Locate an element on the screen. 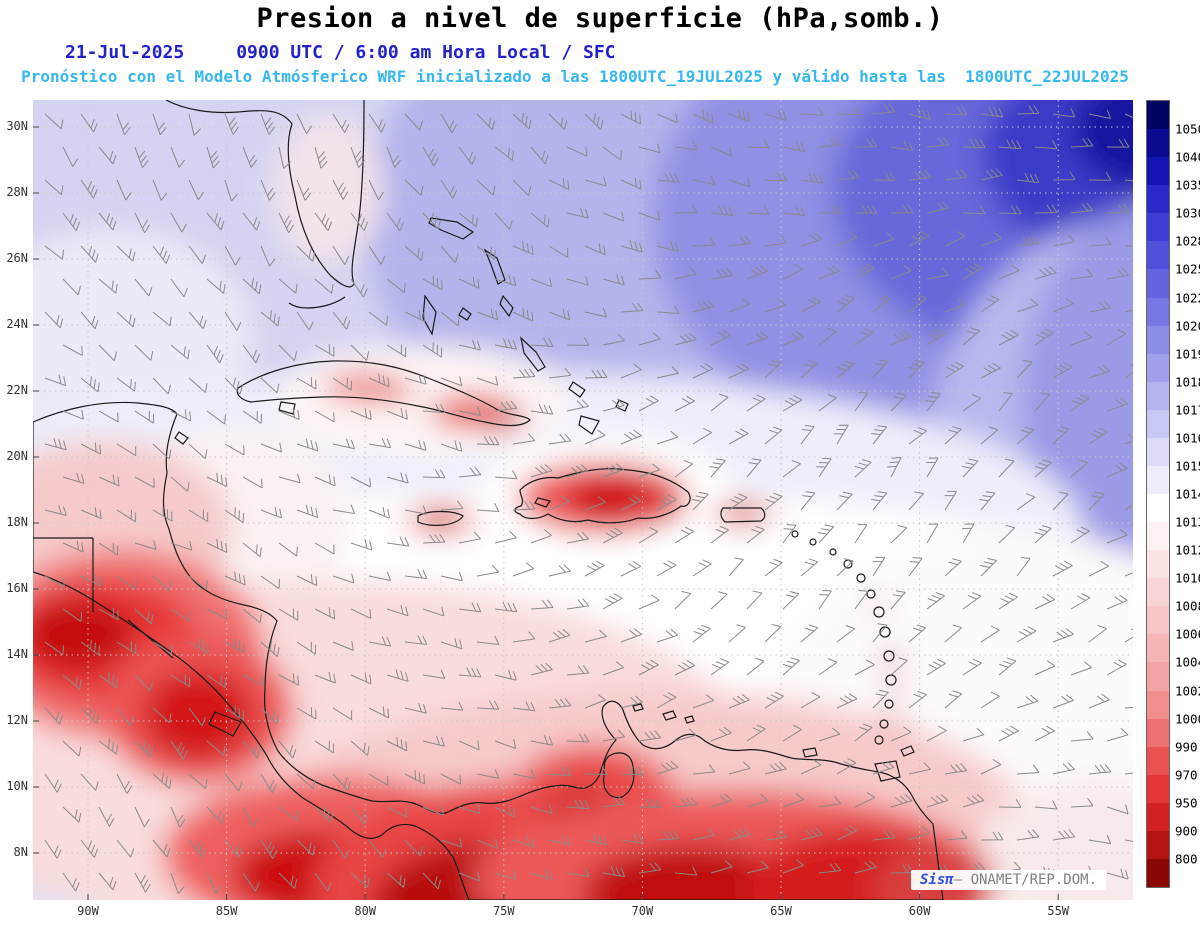  lat-label: 16N is located at coordinates (17, 588).